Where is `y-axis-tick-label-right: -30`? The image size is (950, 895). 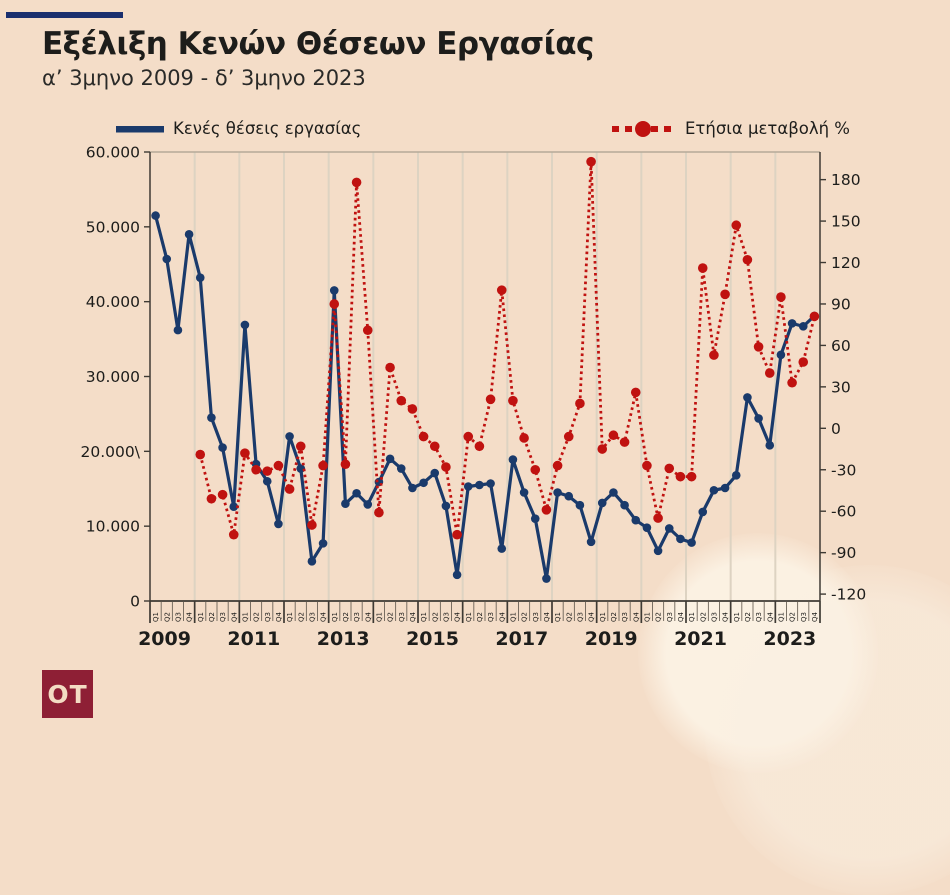
y-axis-tick-label-right: -30 is located at coordinates (843, 470).